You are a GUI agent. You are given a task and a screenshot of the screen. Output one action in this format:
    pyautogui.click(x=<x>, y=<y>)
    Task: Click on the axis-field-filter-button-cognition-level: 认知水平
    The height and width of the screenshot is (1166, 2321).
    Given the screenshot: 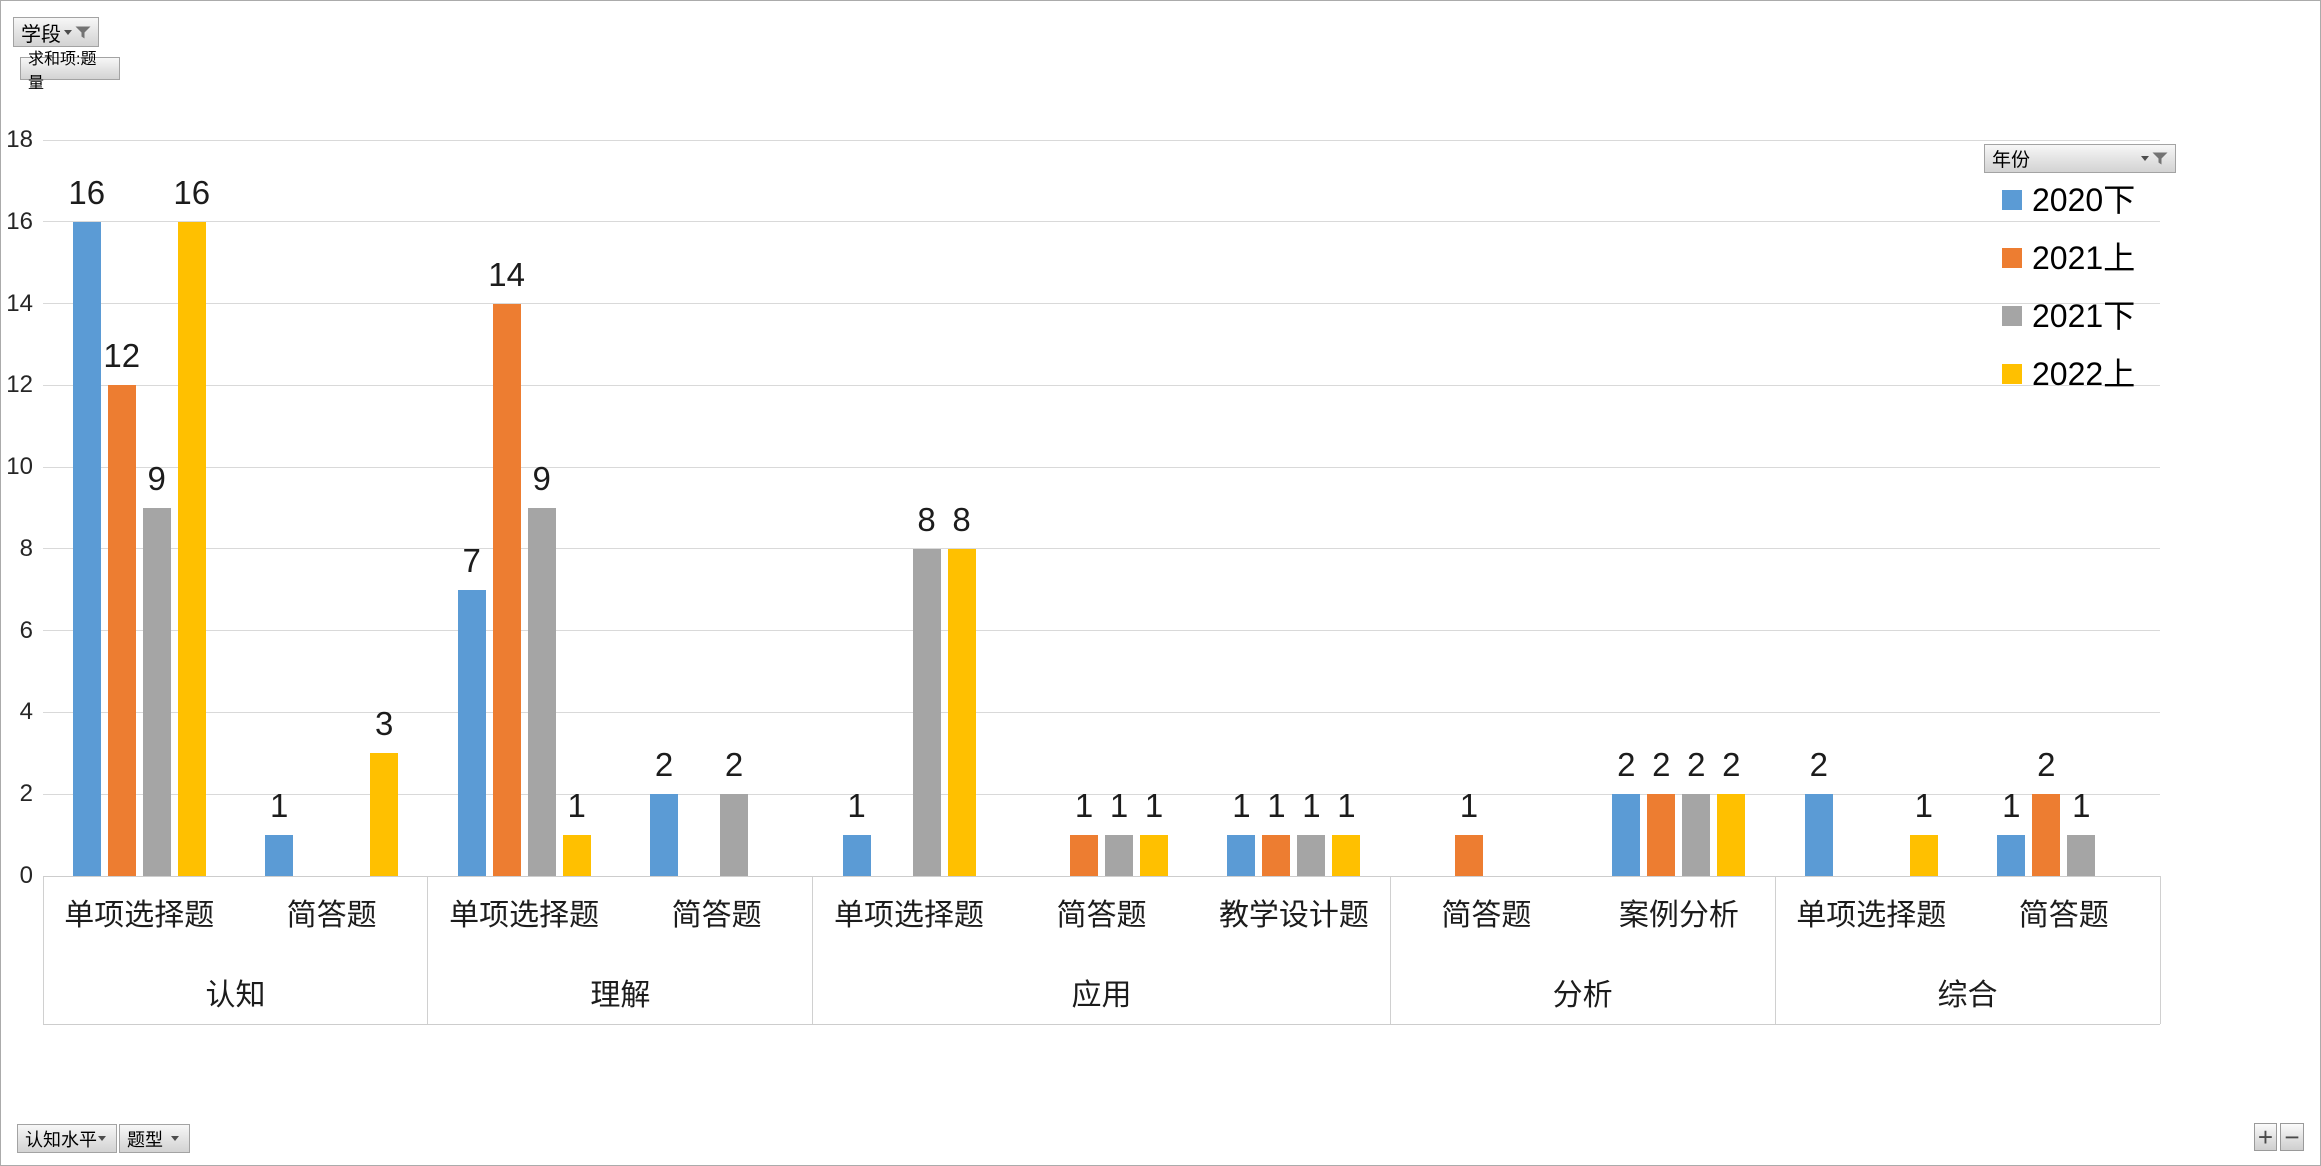 What is the action you would take?
    pyautogui.click(x=67, y=1138)
    